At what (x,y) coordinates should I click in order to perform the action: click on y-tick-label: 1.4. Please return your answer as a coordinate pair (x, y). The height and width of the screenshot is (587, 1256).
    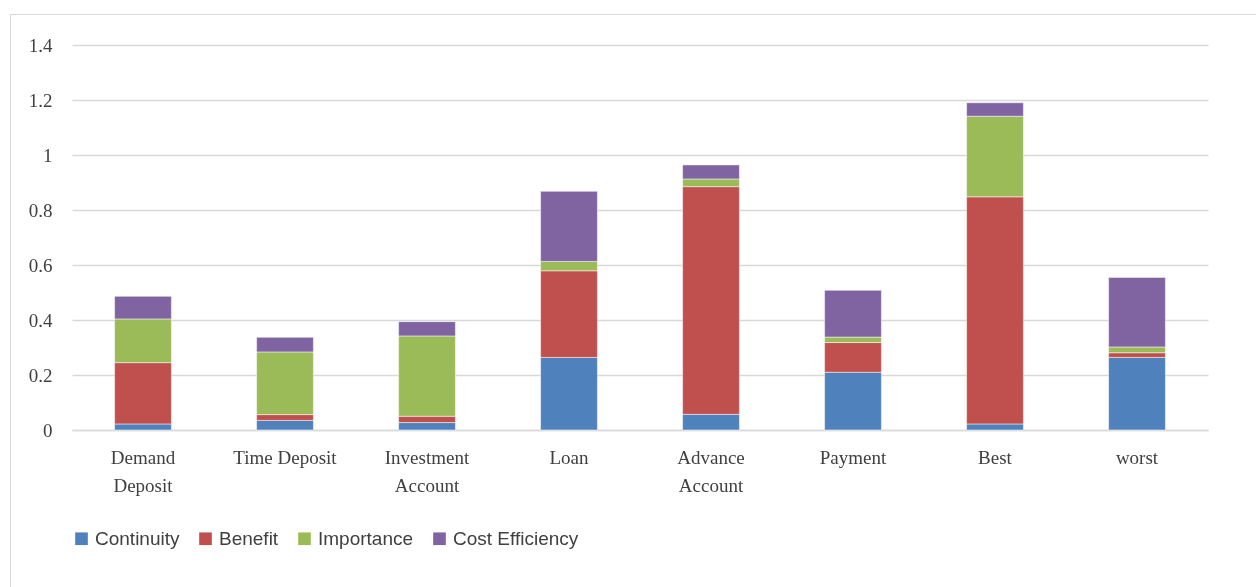
    Looking at the image, I should click on (40, 45).